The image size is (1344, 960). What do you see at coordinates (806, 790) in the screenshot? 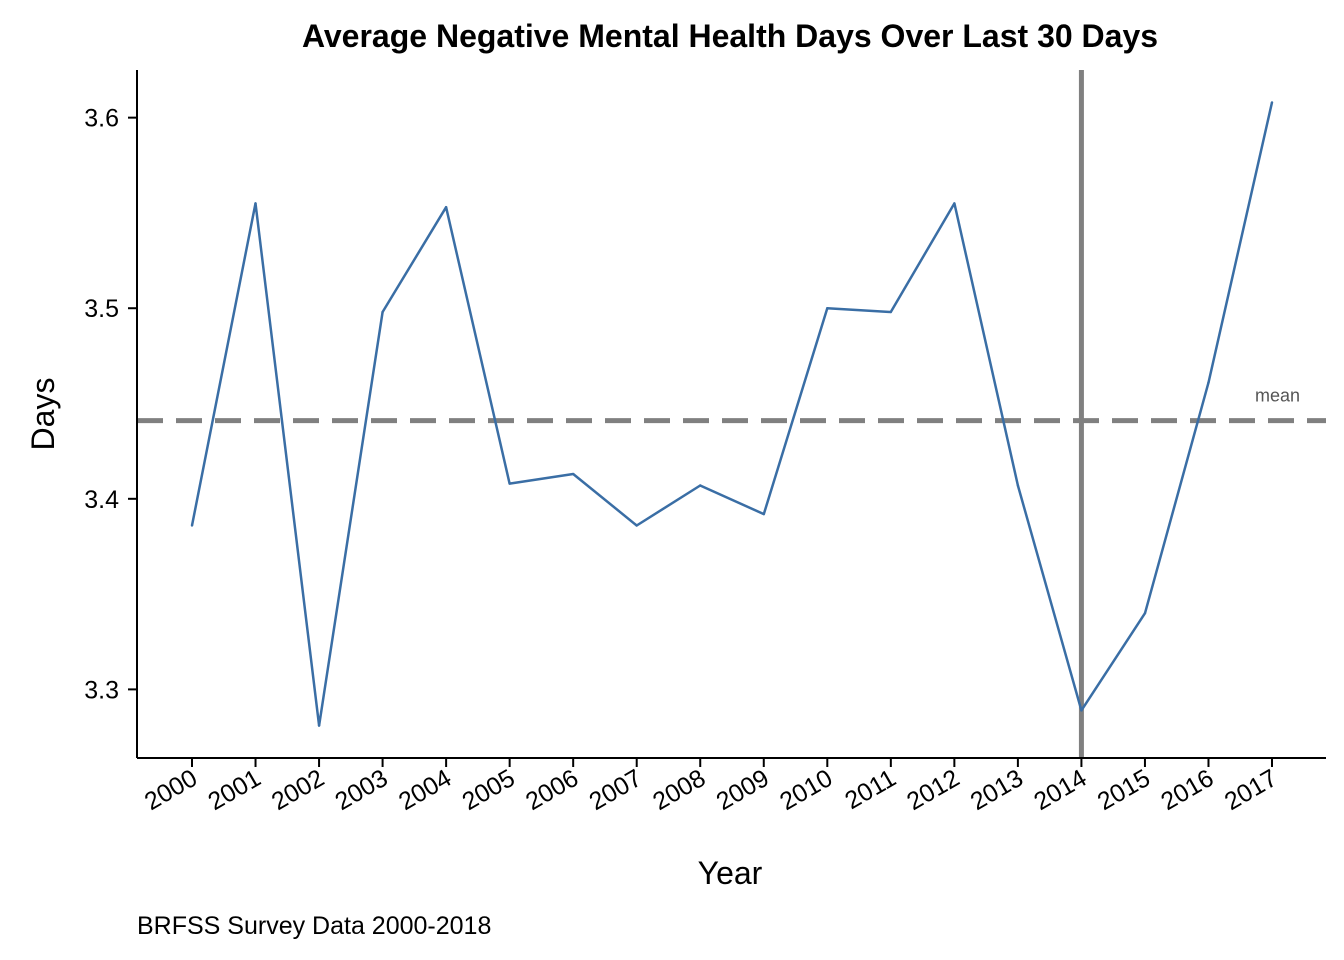
I see `x-tick-label: 2010` at bounding box center [806, 790].